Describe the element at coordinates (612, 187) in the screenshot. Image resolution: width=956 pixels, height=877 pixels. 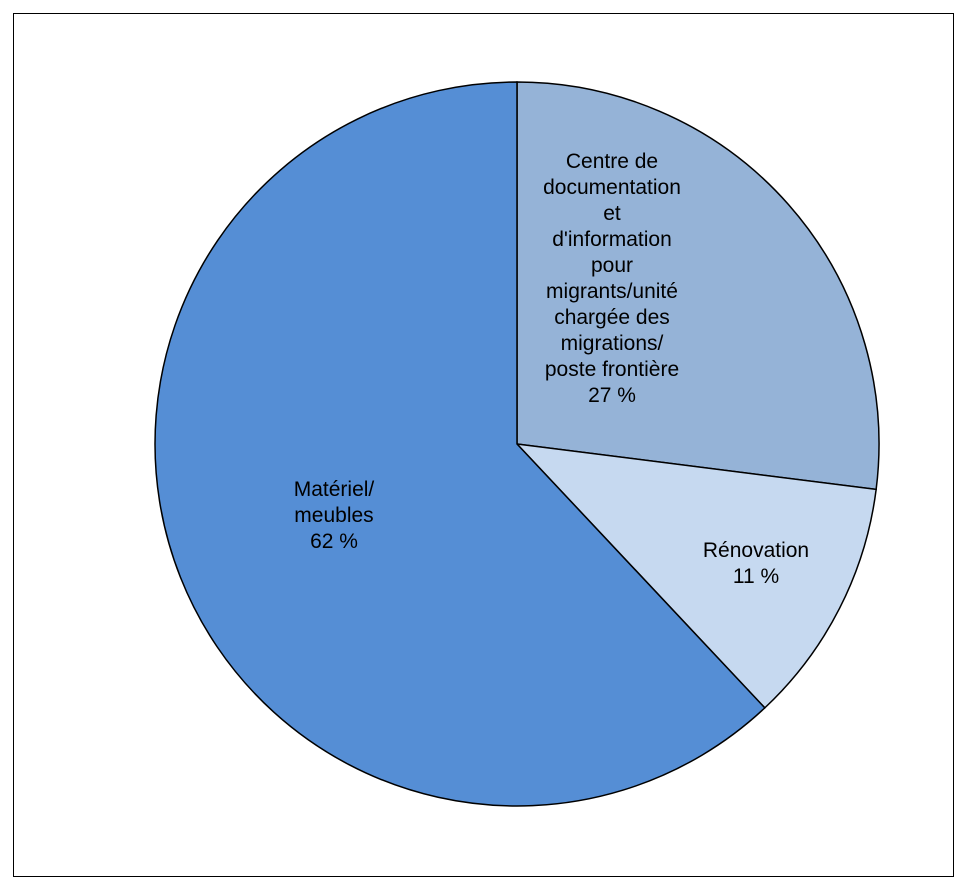
I see `pie-label-line: documentation` at that location.